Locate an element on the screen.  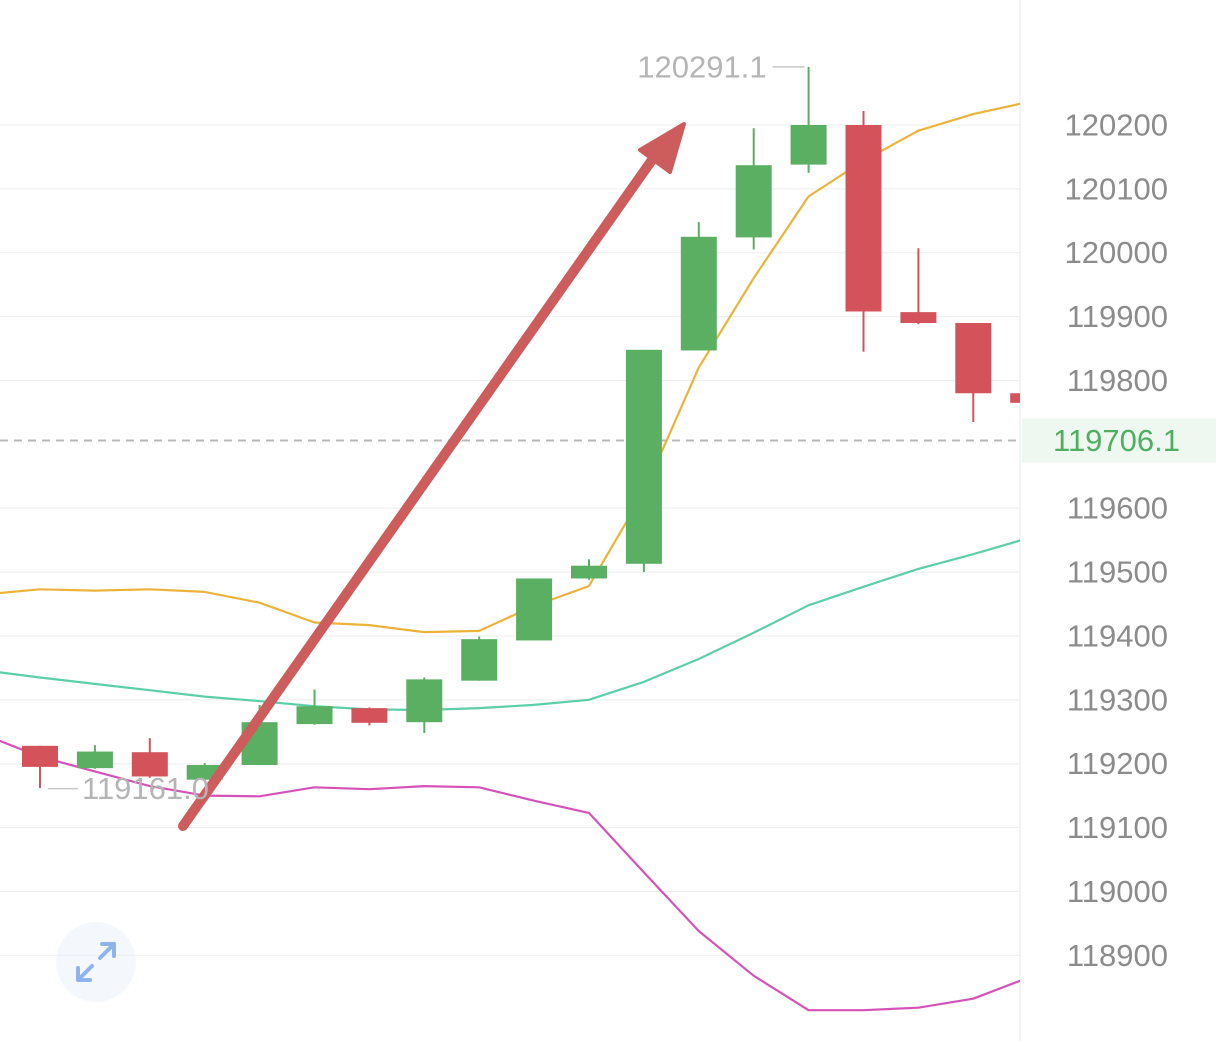
y-tick-label: 120100 is located at coordinates (1116, 188).